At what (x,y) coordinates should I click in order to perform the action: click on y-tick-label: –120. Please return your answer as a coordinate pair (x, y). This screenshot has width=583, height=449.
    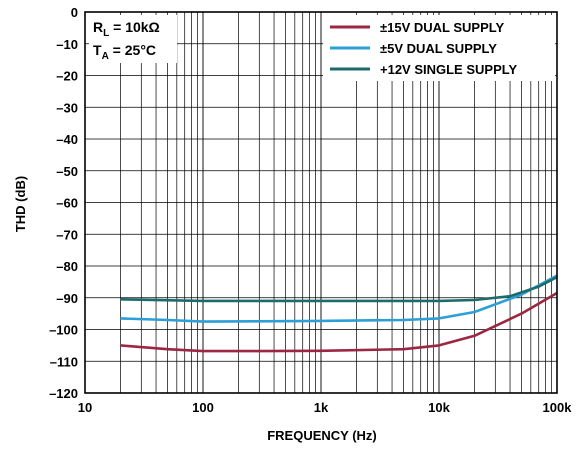
    Looking at the image, I should click on (63, 393).